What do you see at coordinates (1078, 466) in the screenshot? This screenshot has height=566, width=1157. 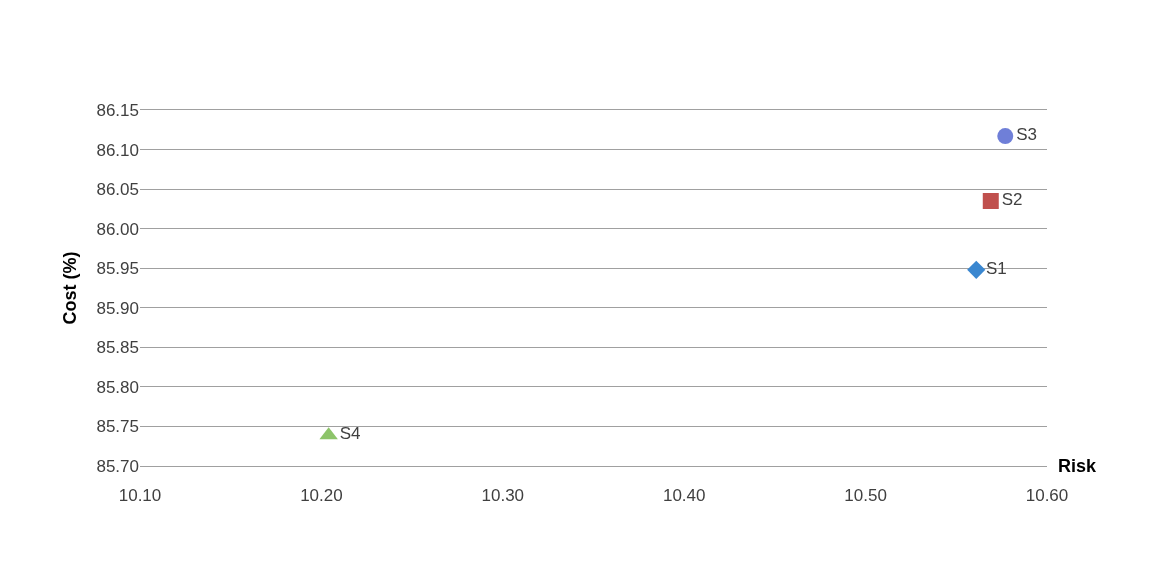 I see `x-axis-title: Risk` at bounding box center [1078, 466].